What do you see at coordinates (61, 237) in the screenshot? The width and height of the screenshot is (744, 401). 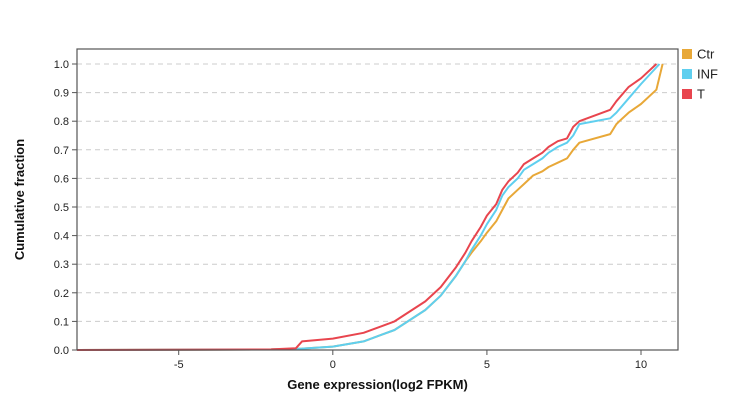 I see `y-tick-label: 0.4` at bounding box center [61, 237].